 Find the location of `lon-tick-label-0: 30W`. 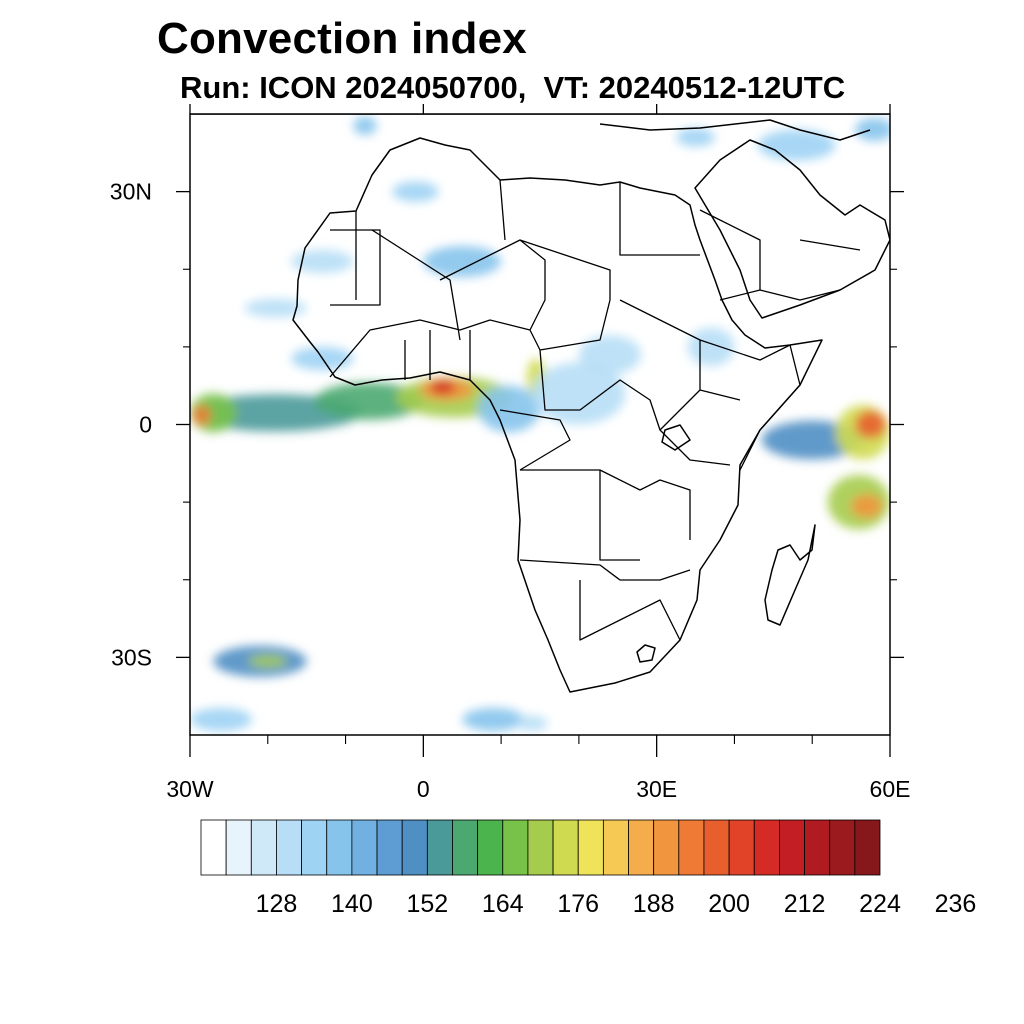

lon-tick-label-0: 30W is located at coordinates (190, 789).